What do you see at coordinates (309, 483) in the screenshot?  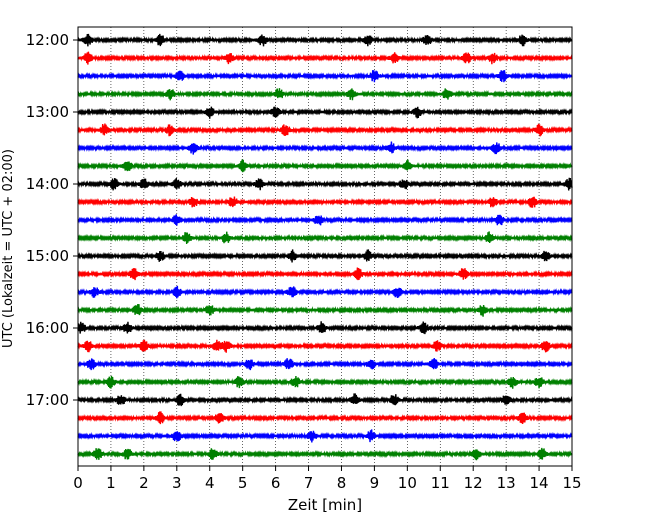 I see `x-tick-label: 7` at bounding box center [309, 483].